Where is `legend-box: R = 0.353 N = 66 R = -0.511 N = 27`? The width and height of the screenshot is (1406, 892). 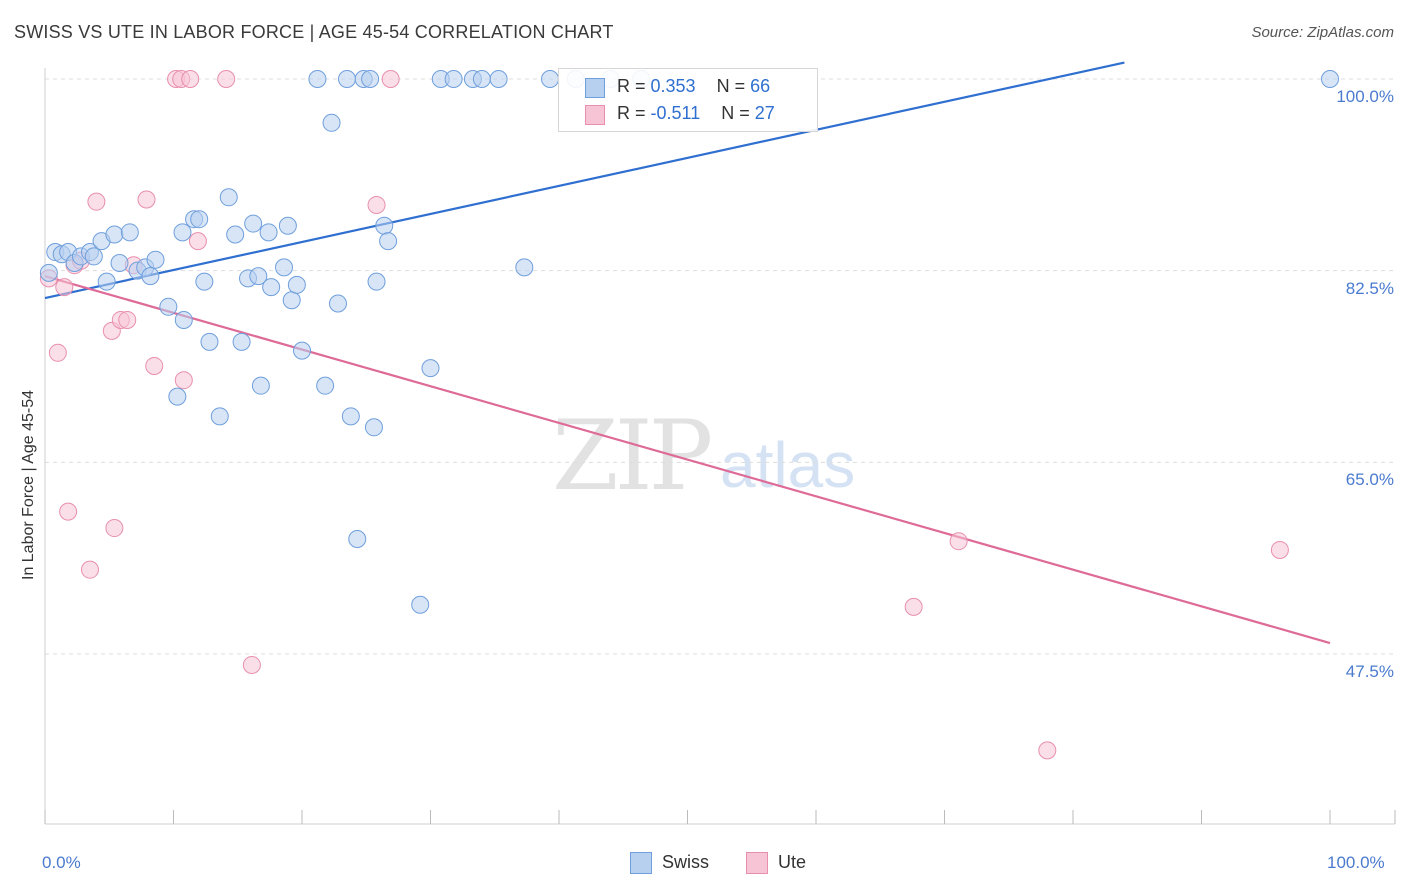
legend-box: R = 0.353 N = 66 R = -0.511 N = 27 is located at coordinates (688, 100).